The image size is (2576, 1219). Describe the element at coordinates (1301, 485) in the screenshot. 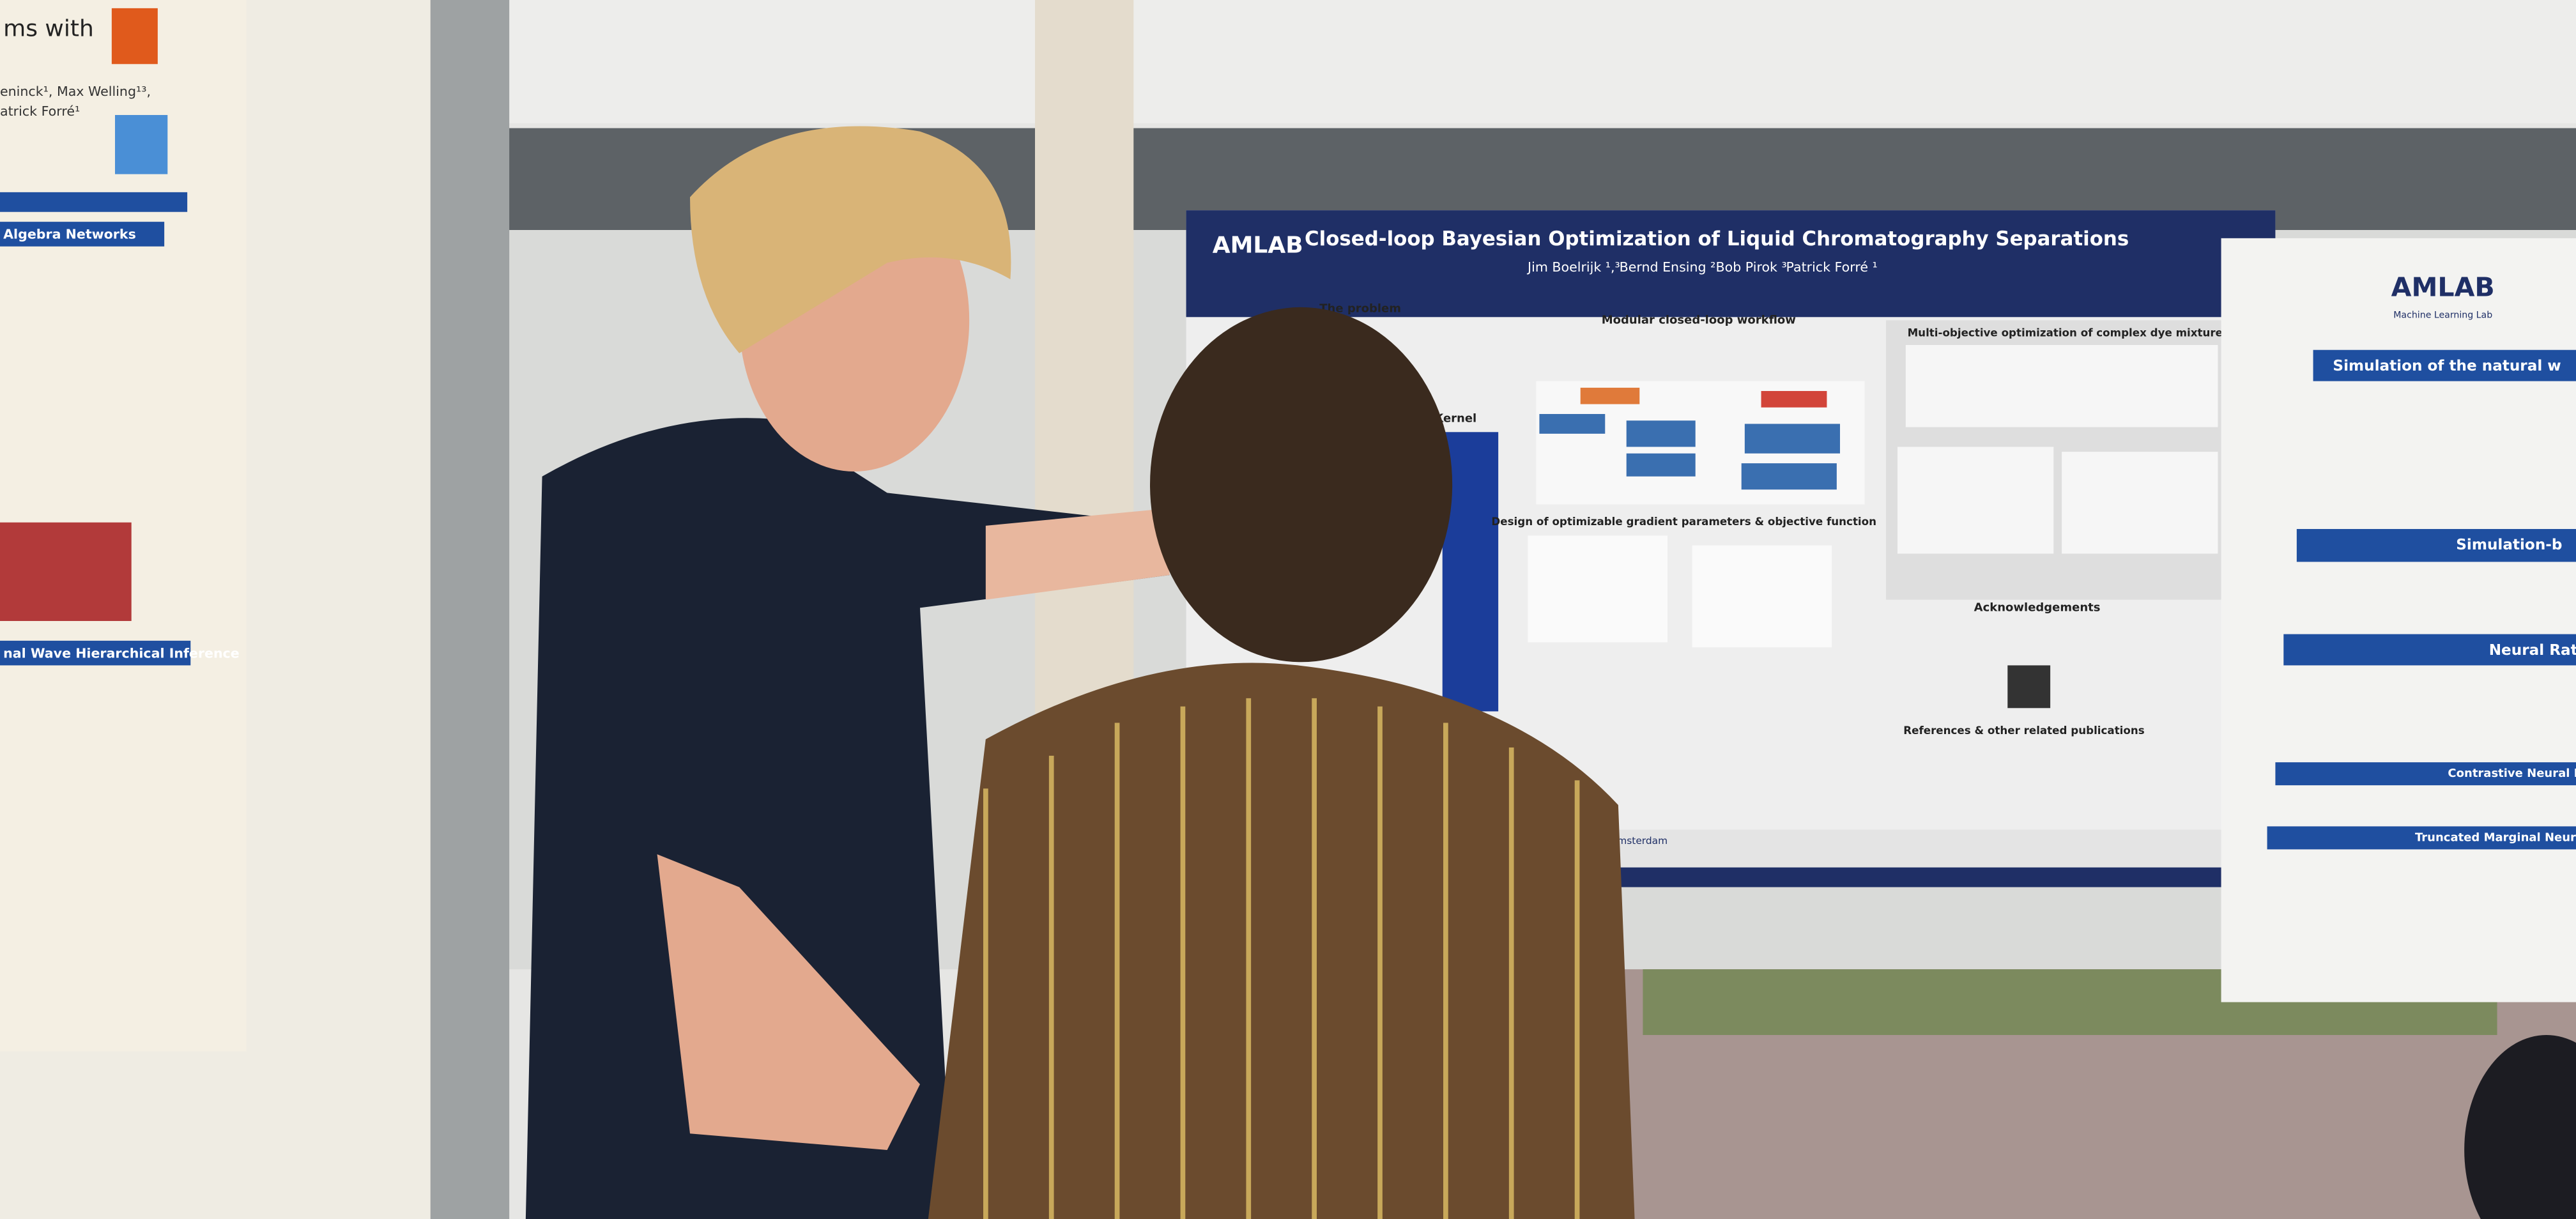

I see `person-head` at that location.